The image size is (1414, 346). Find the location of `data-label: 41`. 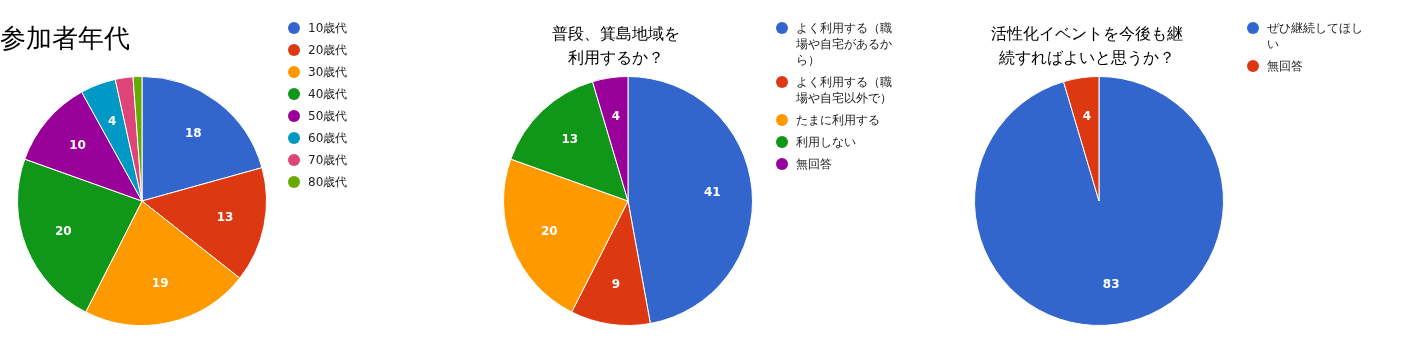

data-label: 41 is located at coordinates (712, 192).